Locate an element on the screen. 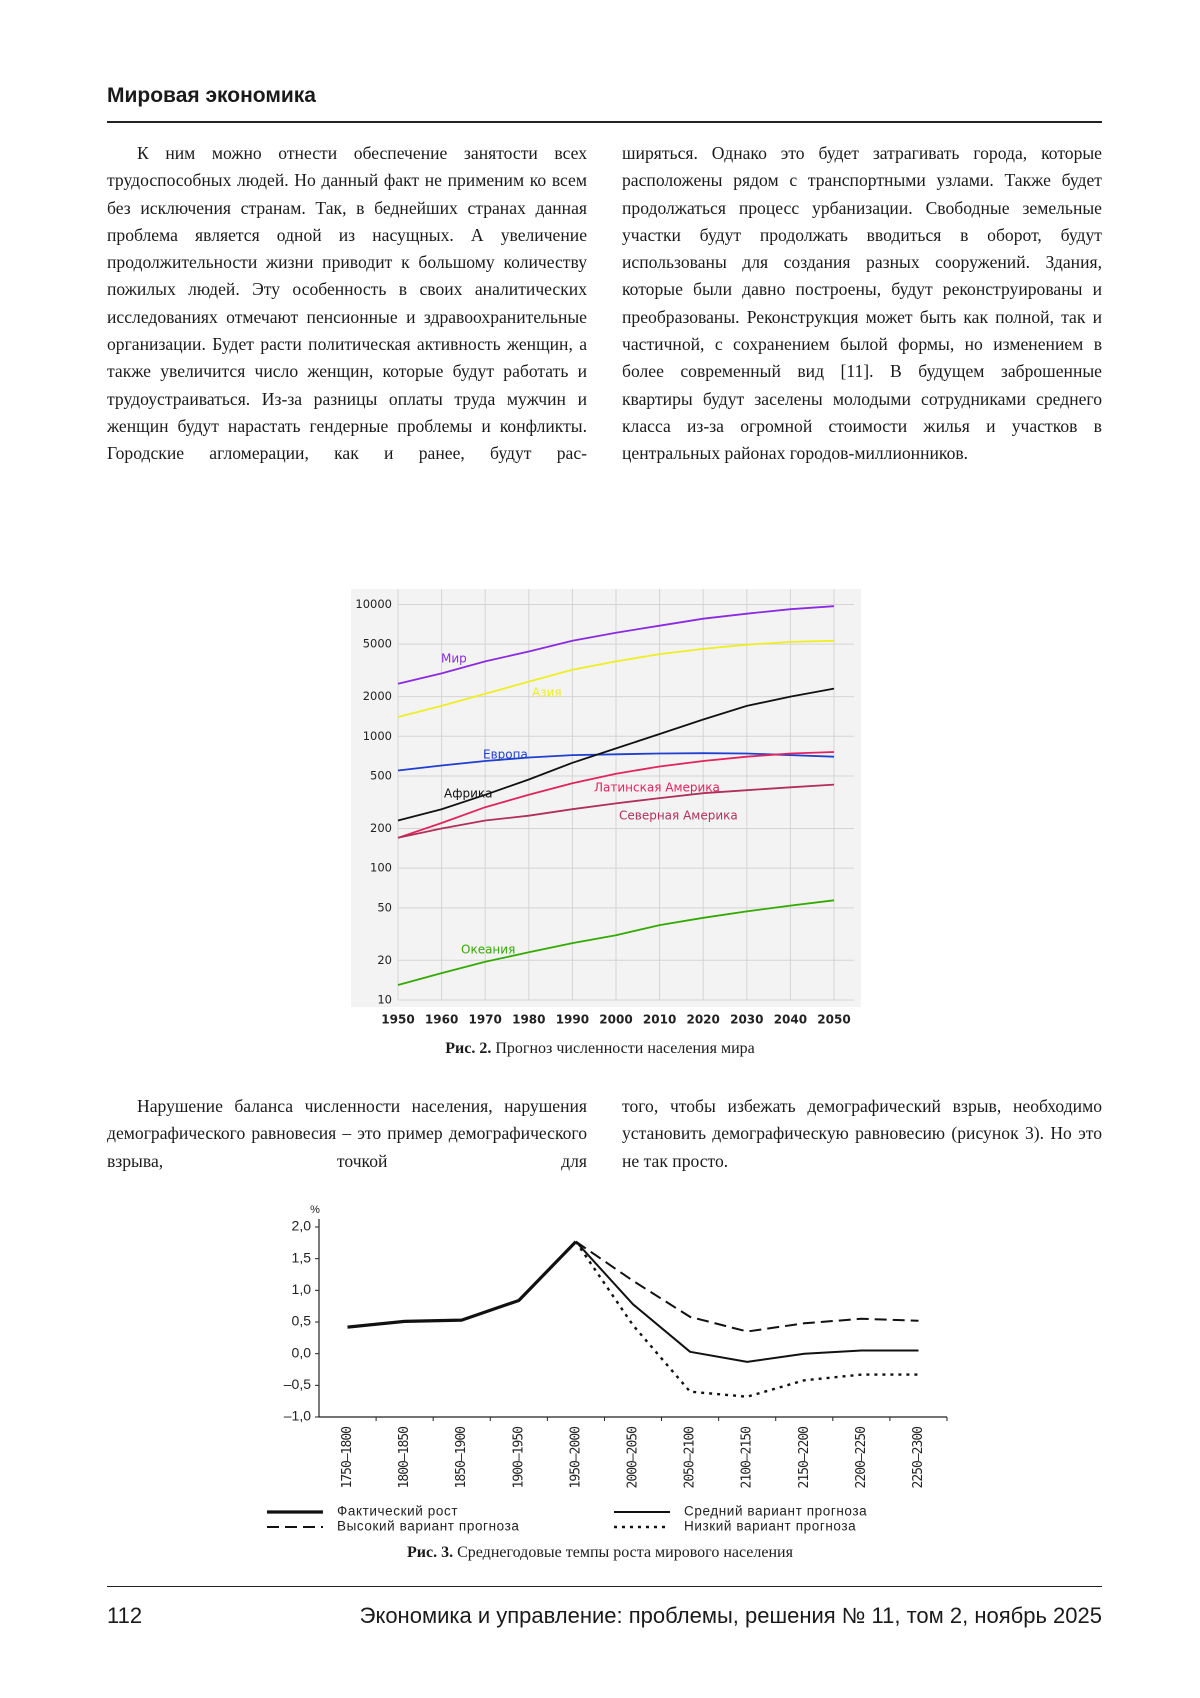 The height and width of the screenshot is (1698, 1200). x-tick-label: 2050 is located at coordinates (833, 1020).